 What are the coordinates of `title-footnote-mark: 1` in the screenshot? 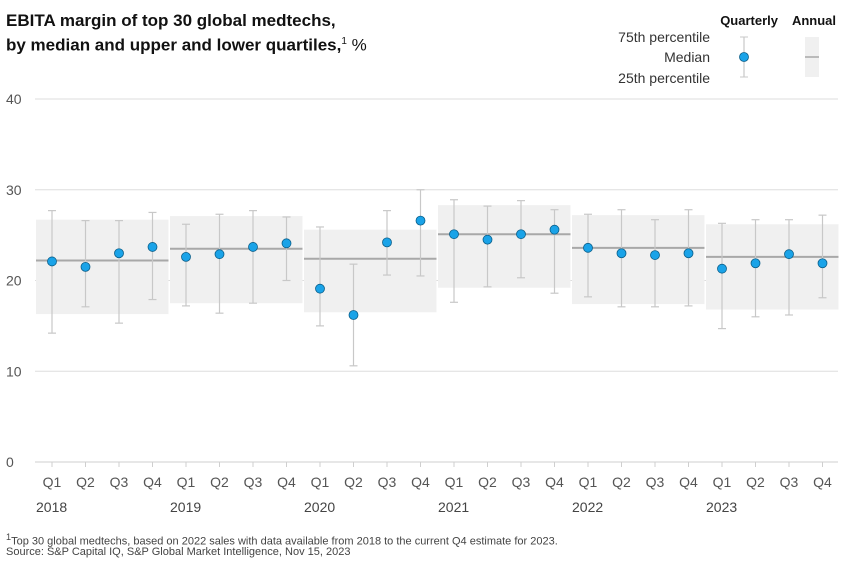 It's located at (344, 41).